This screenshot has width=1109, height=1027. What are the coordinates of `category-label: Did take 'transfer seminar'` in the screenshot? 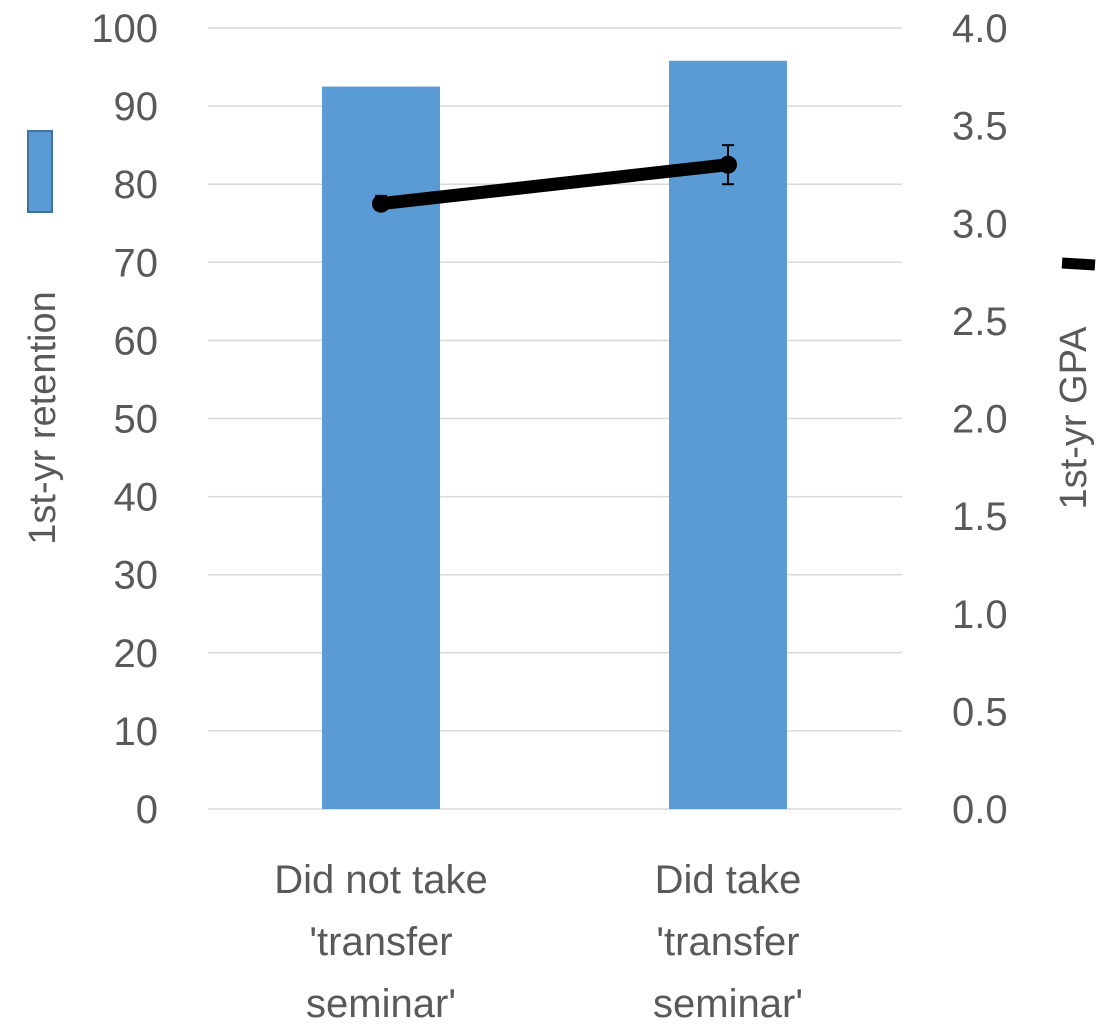 It's located at (728, 942).